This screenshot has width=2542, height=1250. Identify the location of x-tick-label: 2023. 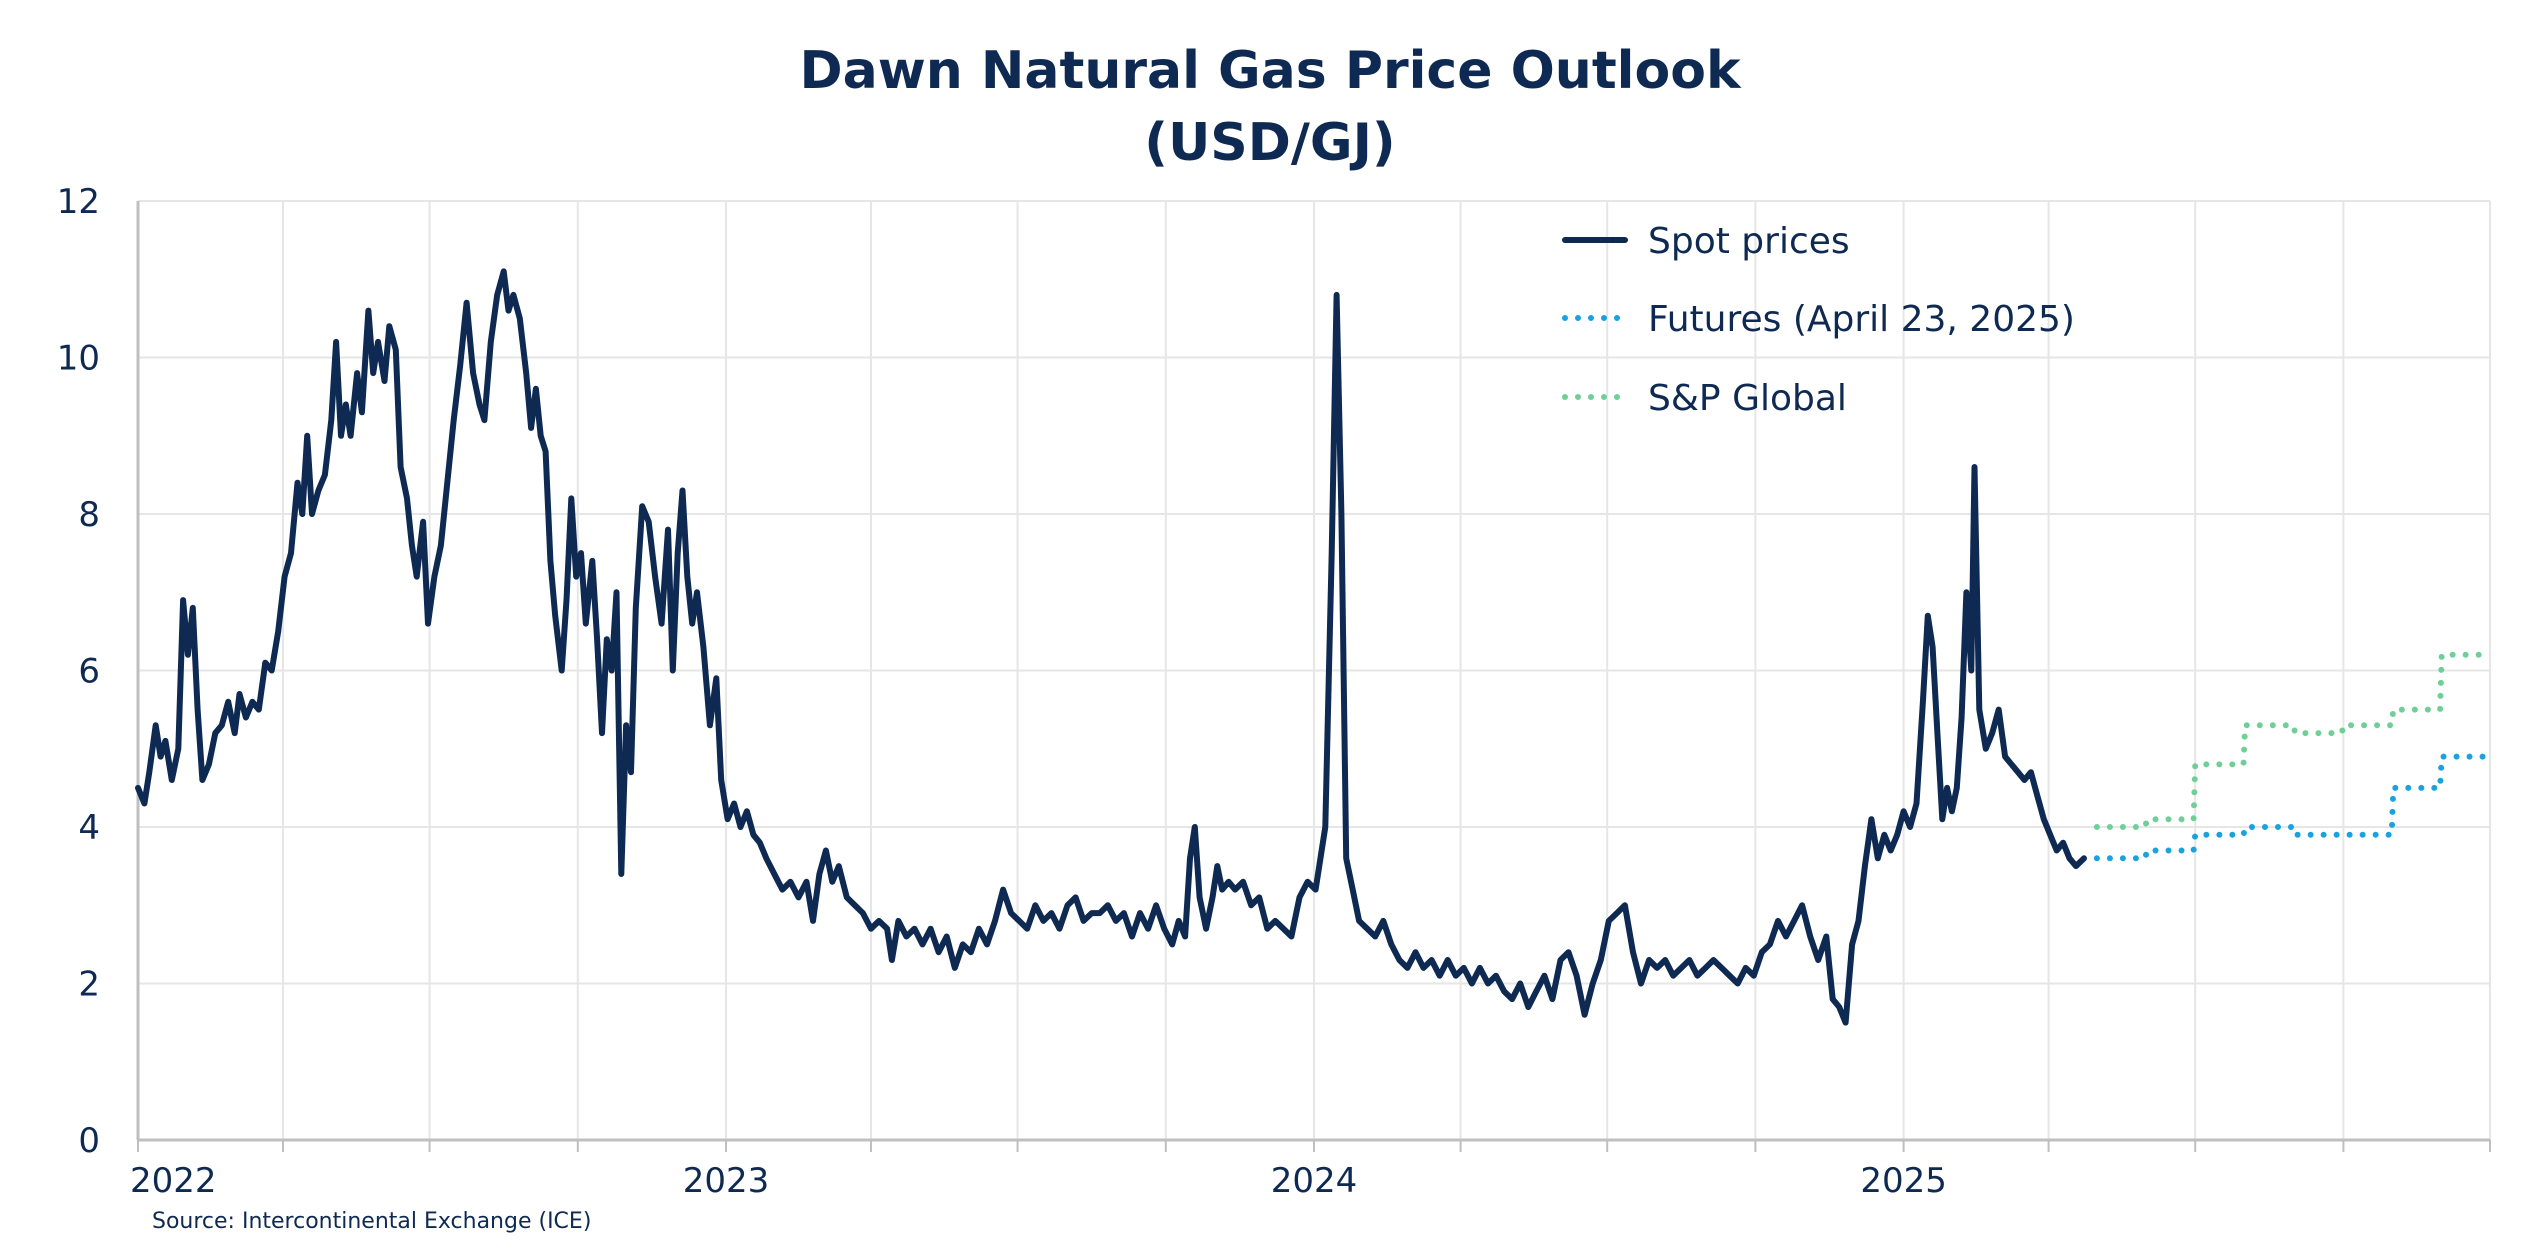
(726, 1181).